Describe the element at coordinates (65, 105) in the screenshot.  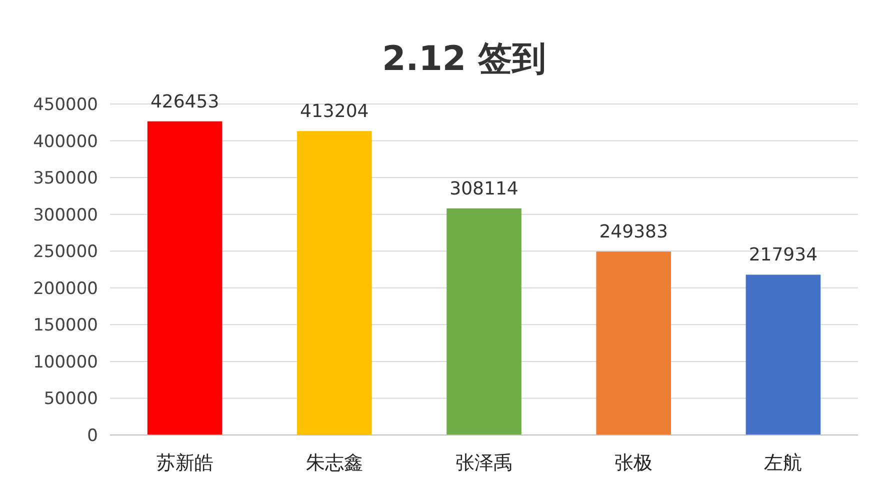
I see `y-tick-label: 450000` at that location.